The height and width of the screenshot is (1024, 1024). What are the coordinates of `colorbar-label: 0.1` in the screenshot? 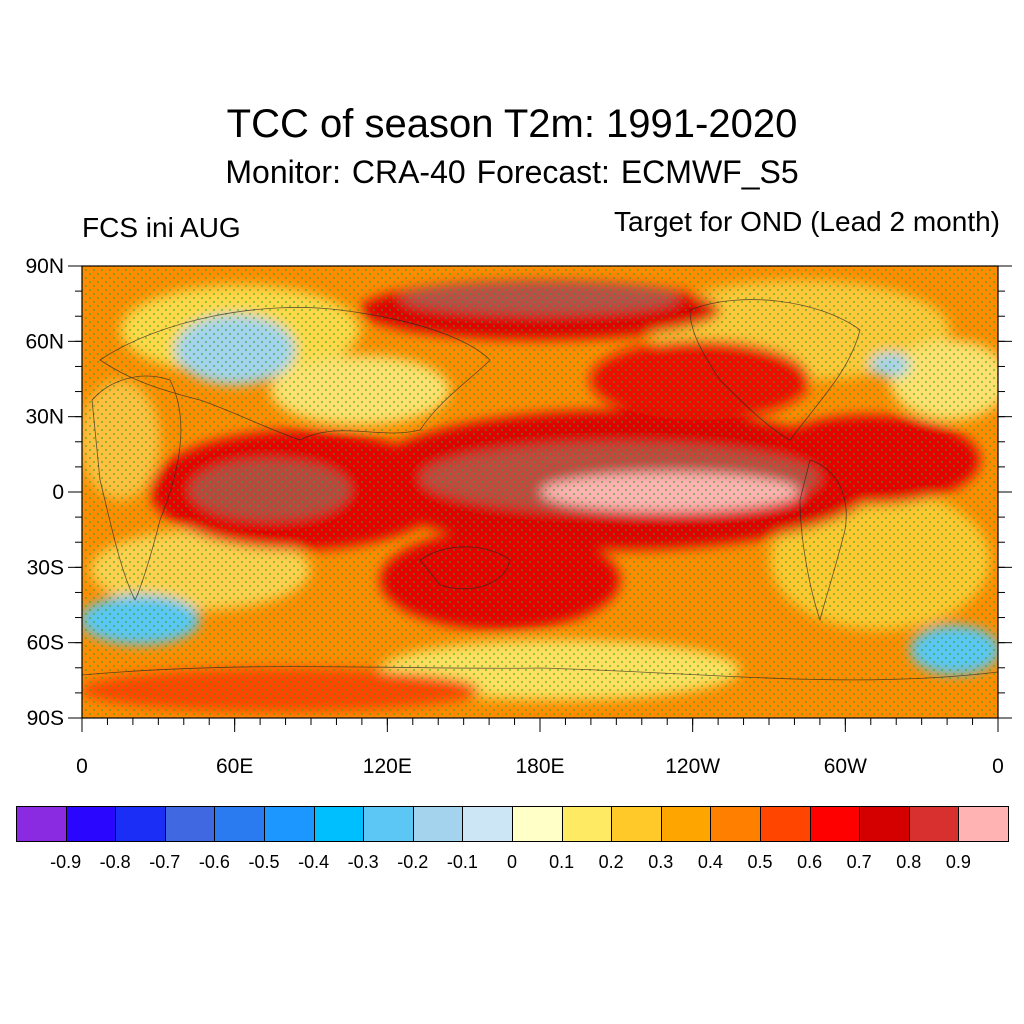 It's located at (562, 862).